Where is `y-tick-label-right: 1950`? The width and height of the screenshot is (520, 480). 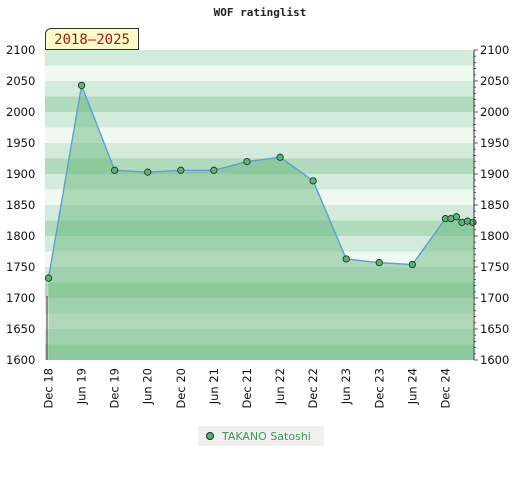
y-tick-label-right: 1950 is located at coordinates (494, 143).